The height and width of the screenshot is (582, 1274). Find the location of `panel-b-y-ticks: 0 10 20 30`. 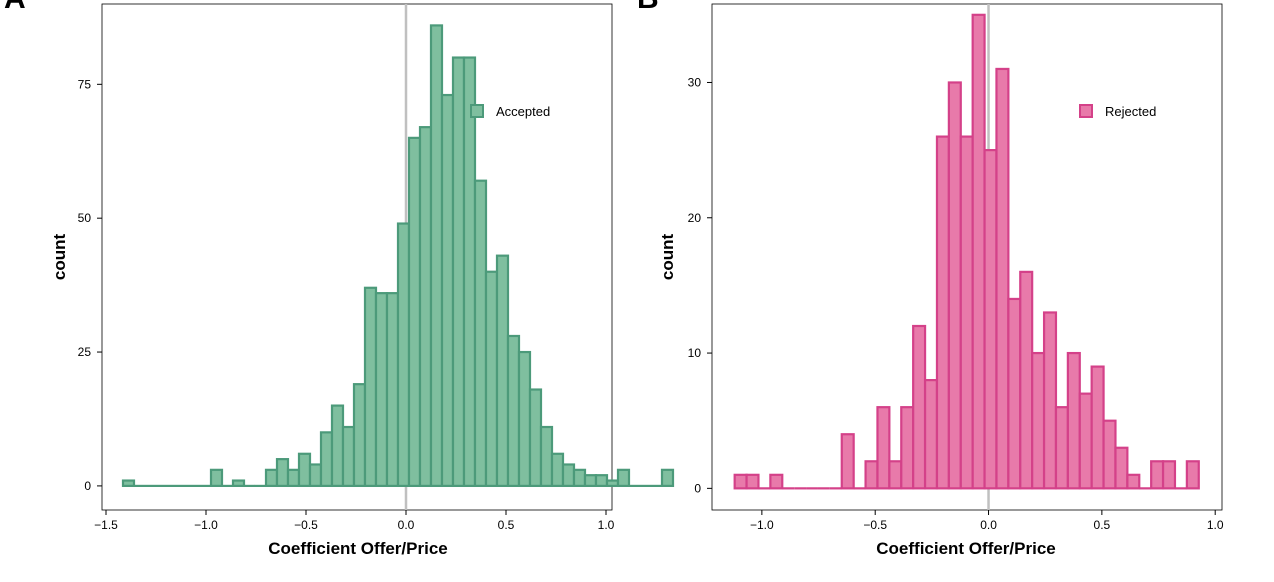

panel-b-y-ticks: 0 10 20 30 is located at coordinates (700, 285).